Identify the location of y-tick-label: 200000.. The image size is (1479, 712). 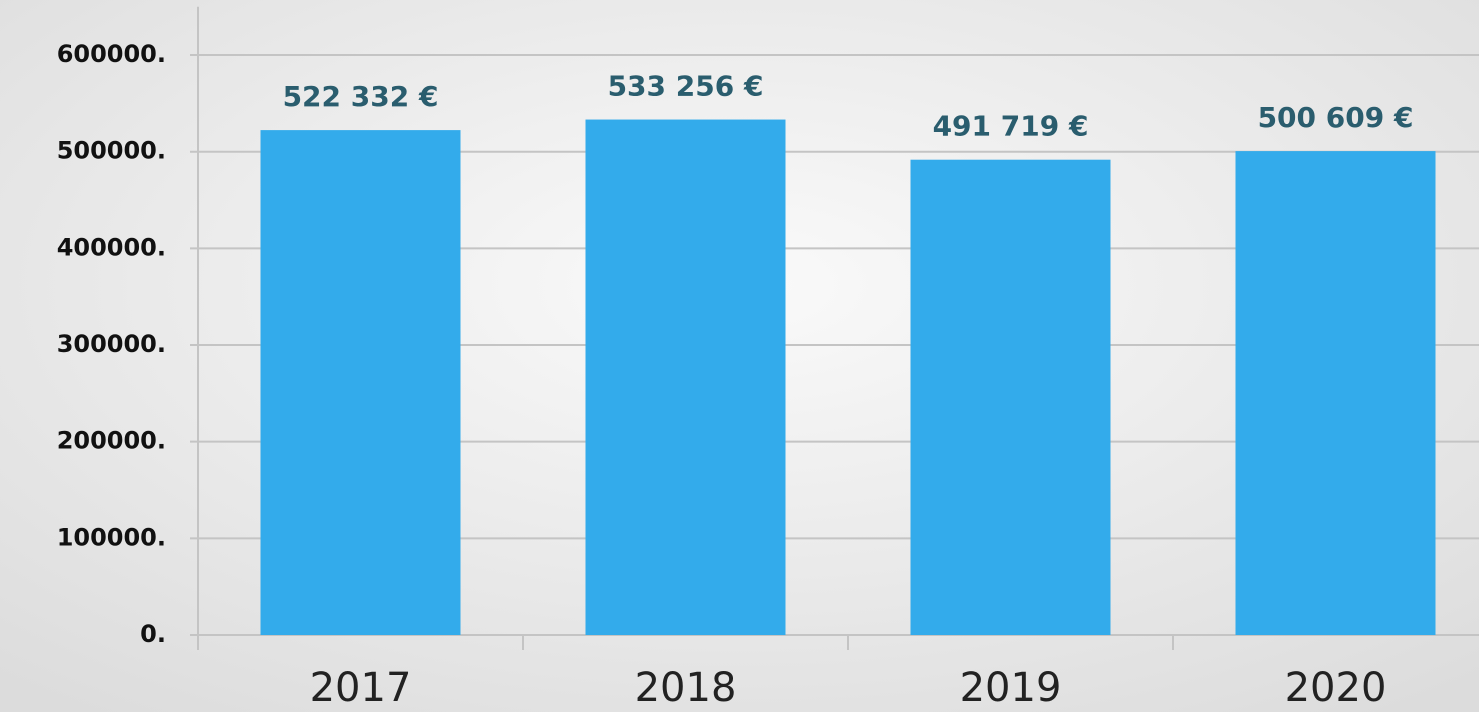
(111, 441).